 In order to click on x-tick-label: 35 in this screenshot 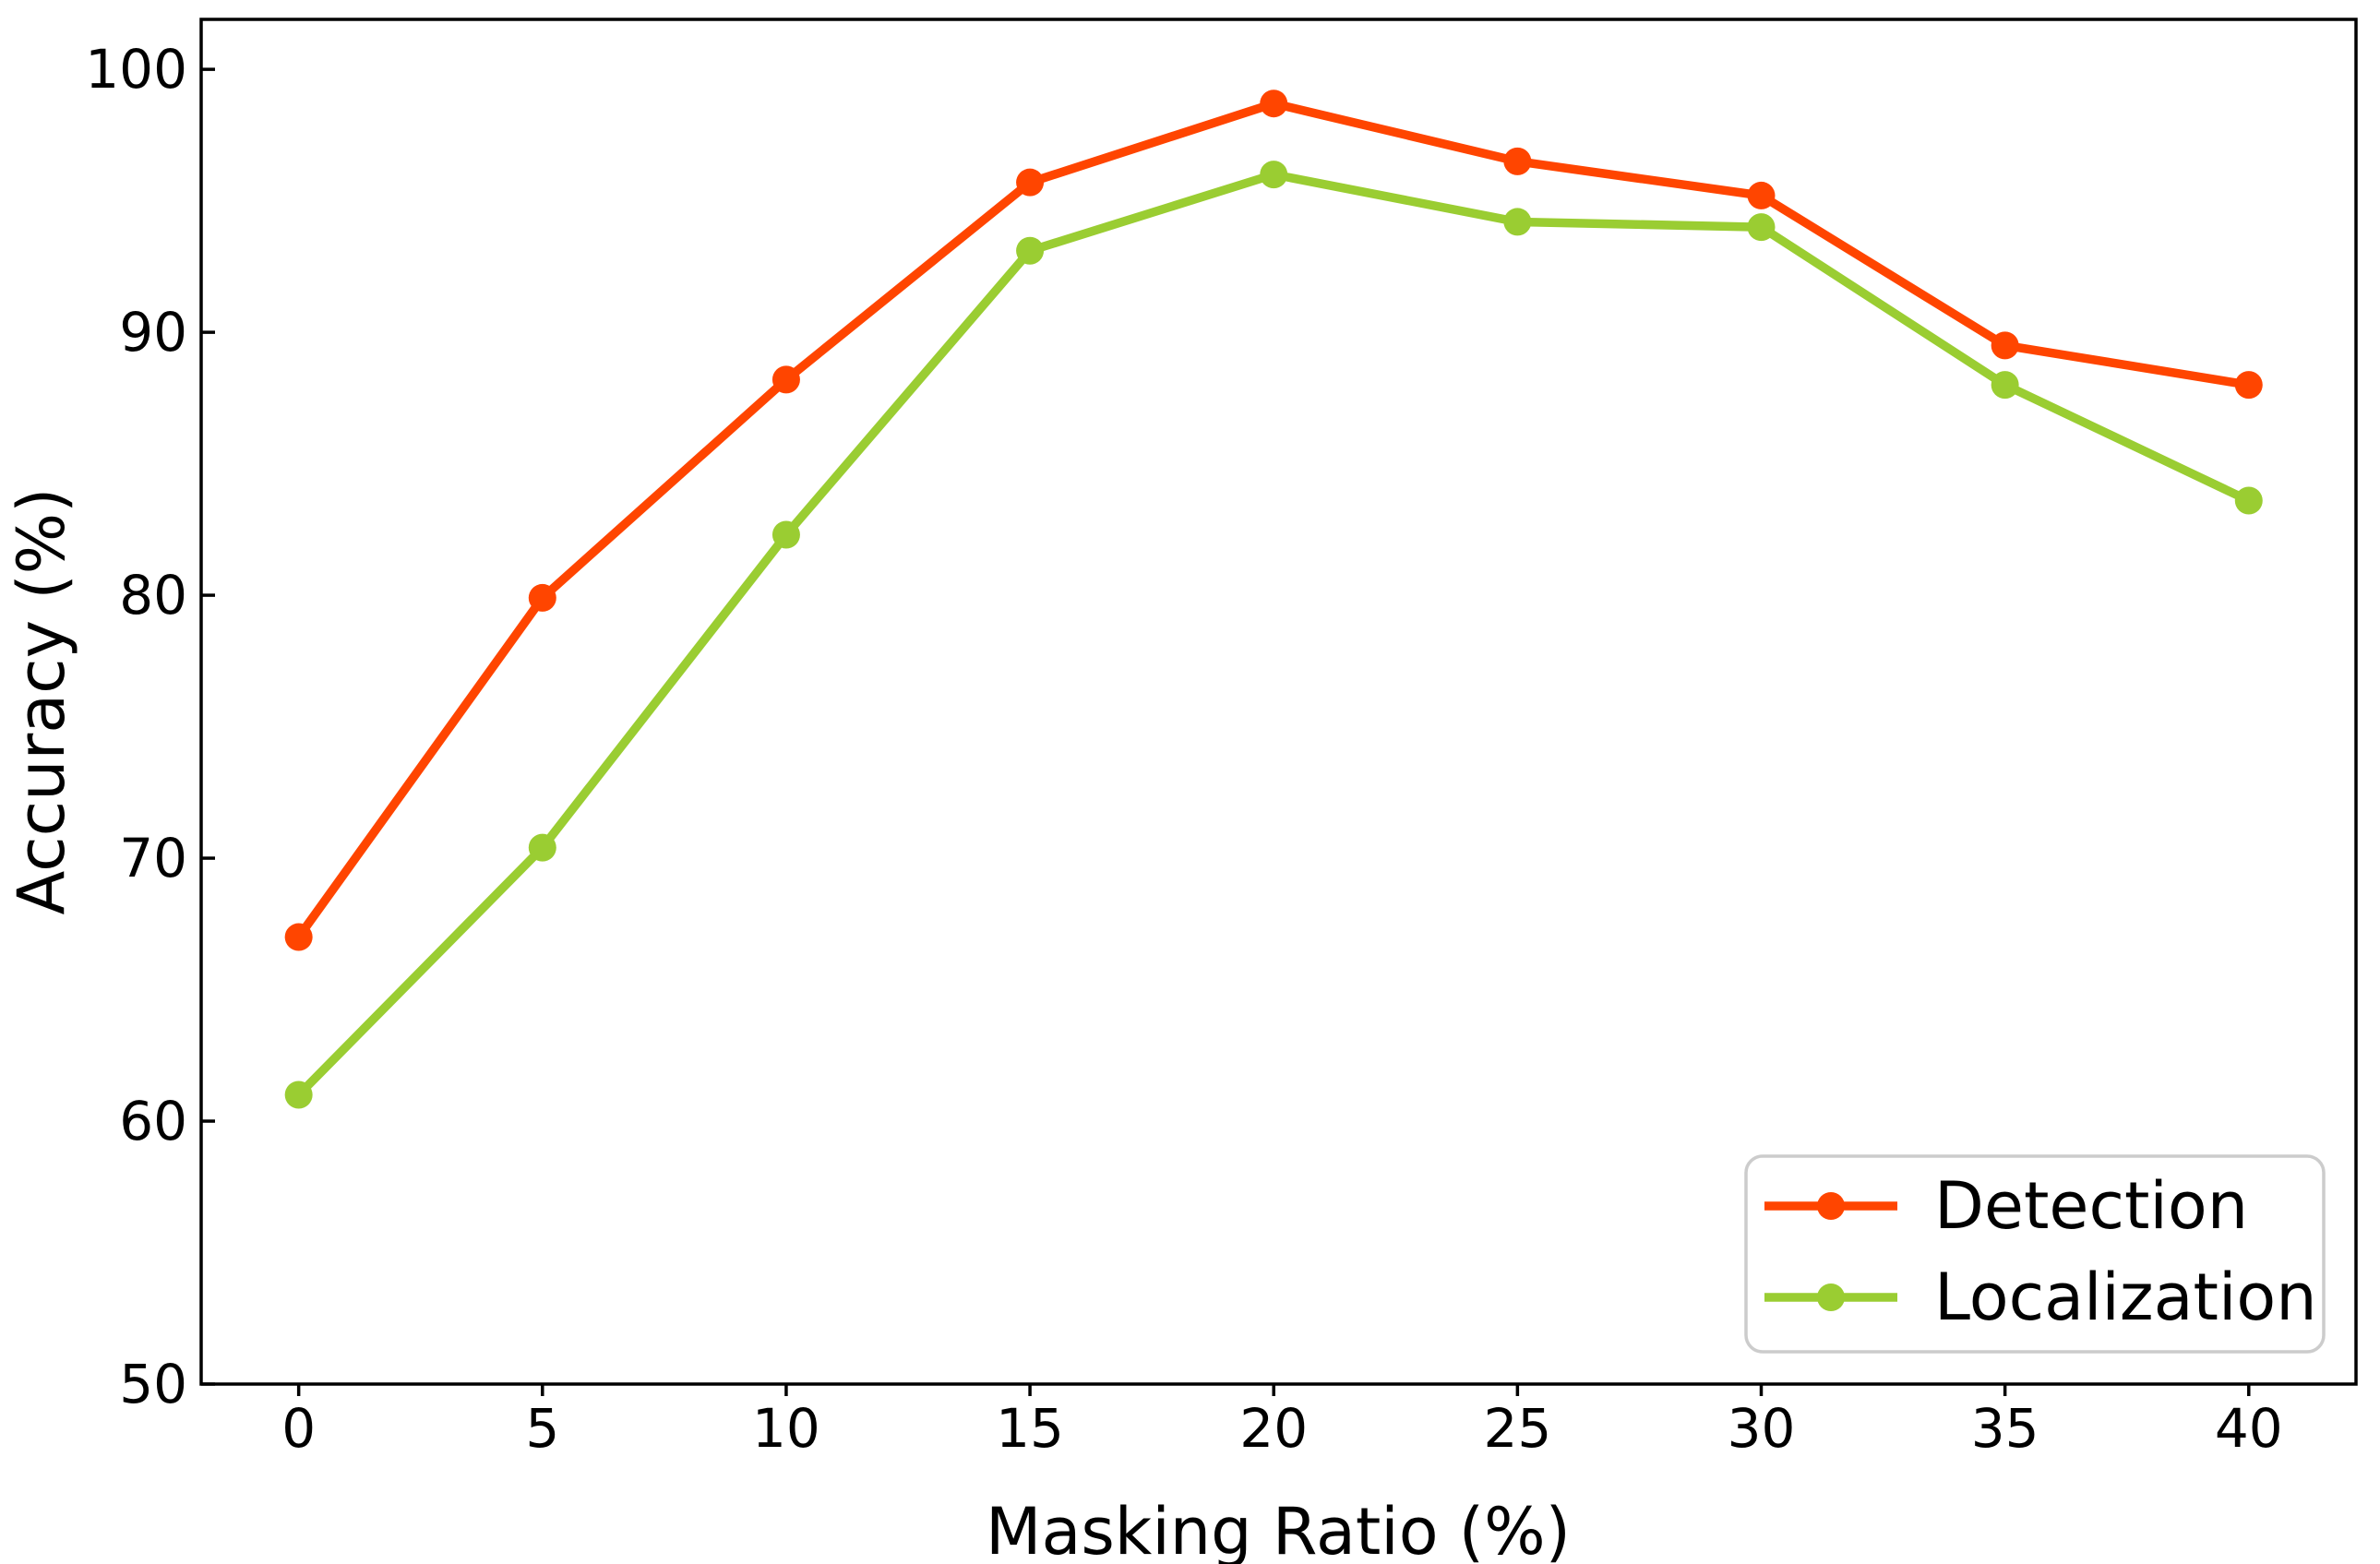, I will do `click(2005, 1428)`.